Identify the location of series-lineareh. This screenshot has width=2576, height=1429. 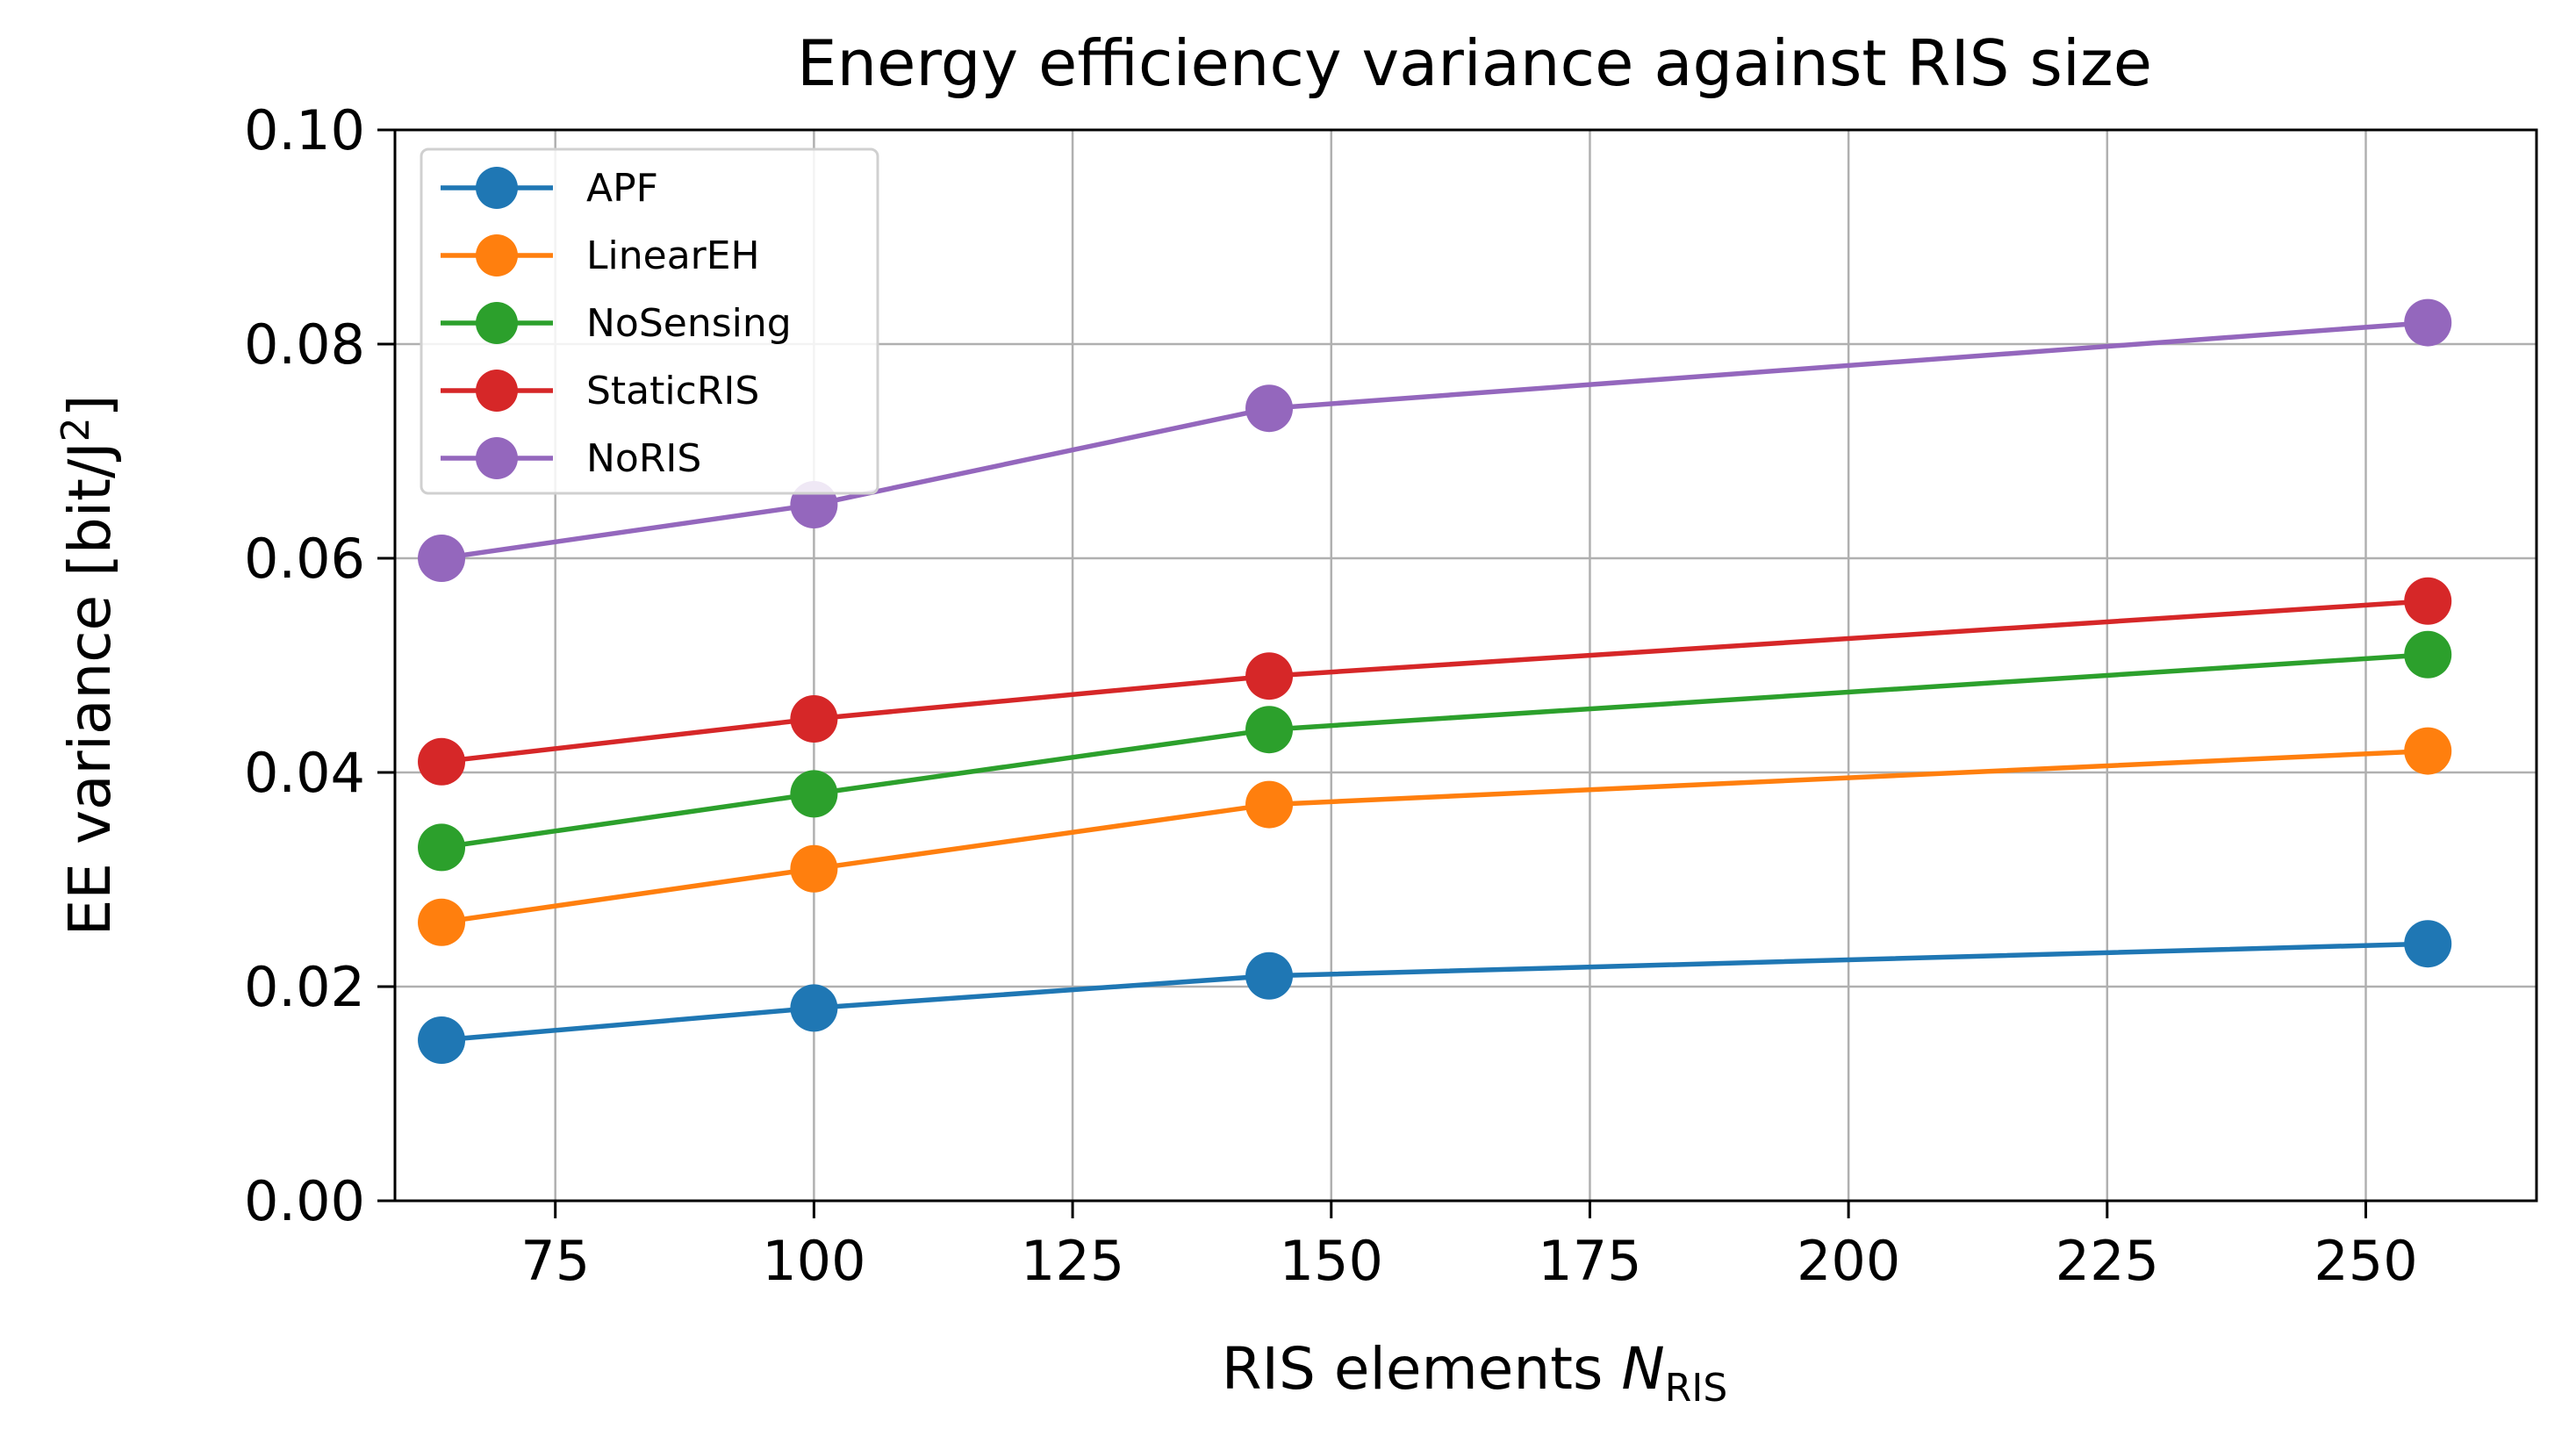
(1435, 836).